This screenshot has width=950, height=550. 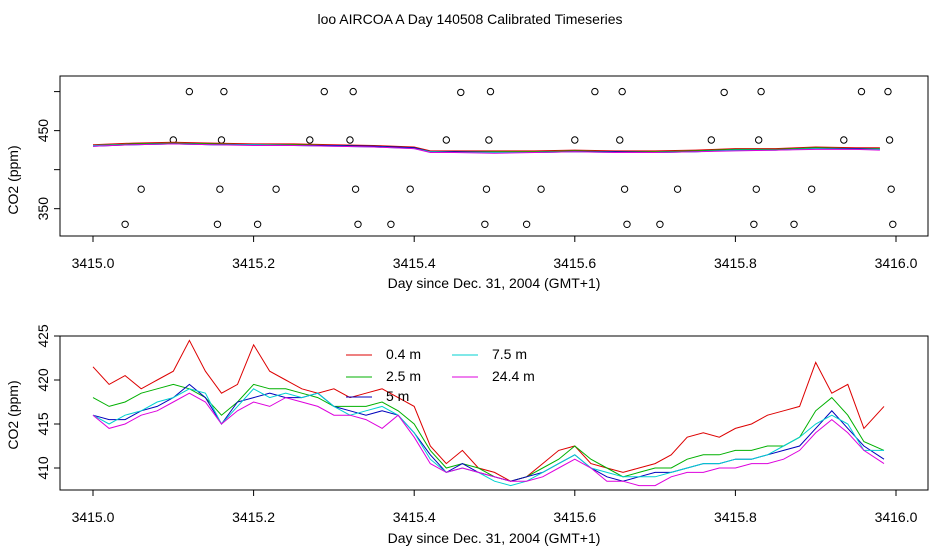 I want to click on top-y-axis-label: CO2 (ppm), so click(x=13, y=179).